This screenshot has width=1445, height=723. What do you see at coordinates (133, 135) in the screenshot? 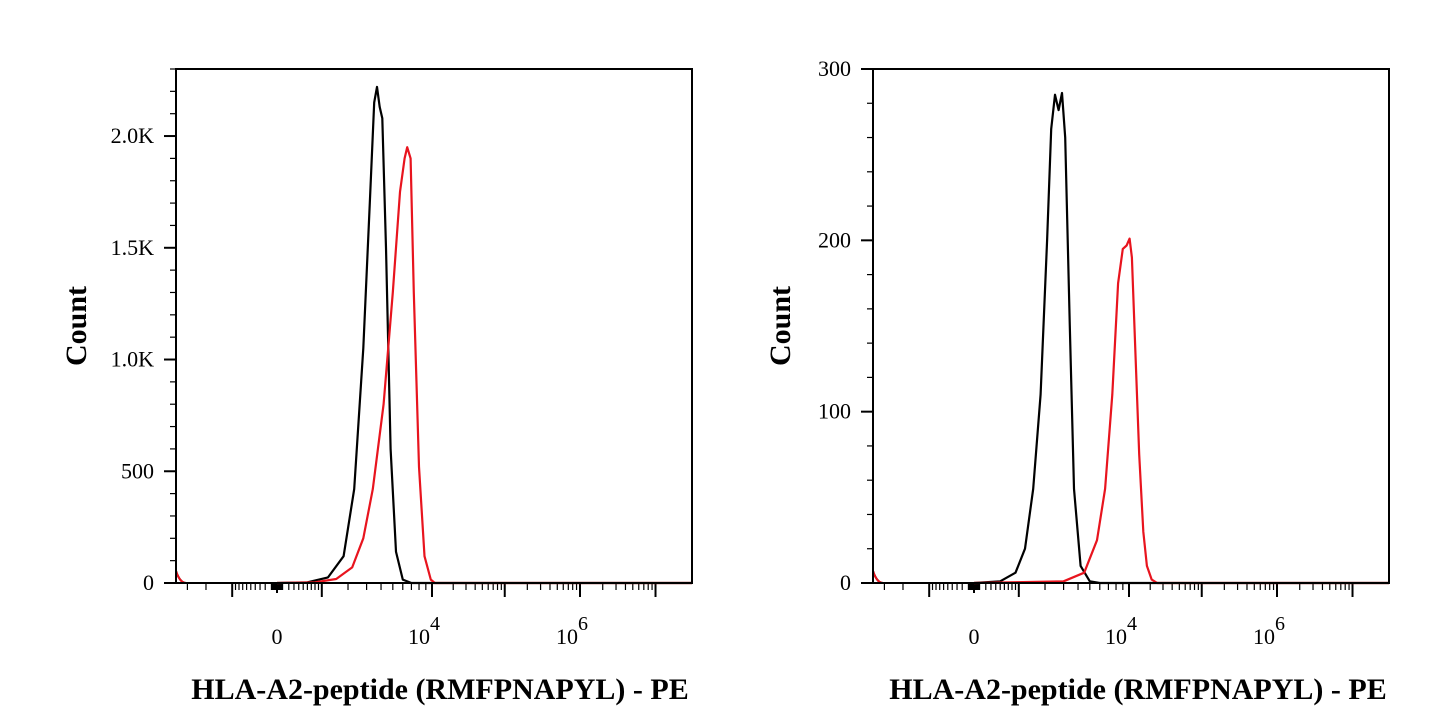
I see `y-tick-label: 2.0K` at bounding box center [133, 135].